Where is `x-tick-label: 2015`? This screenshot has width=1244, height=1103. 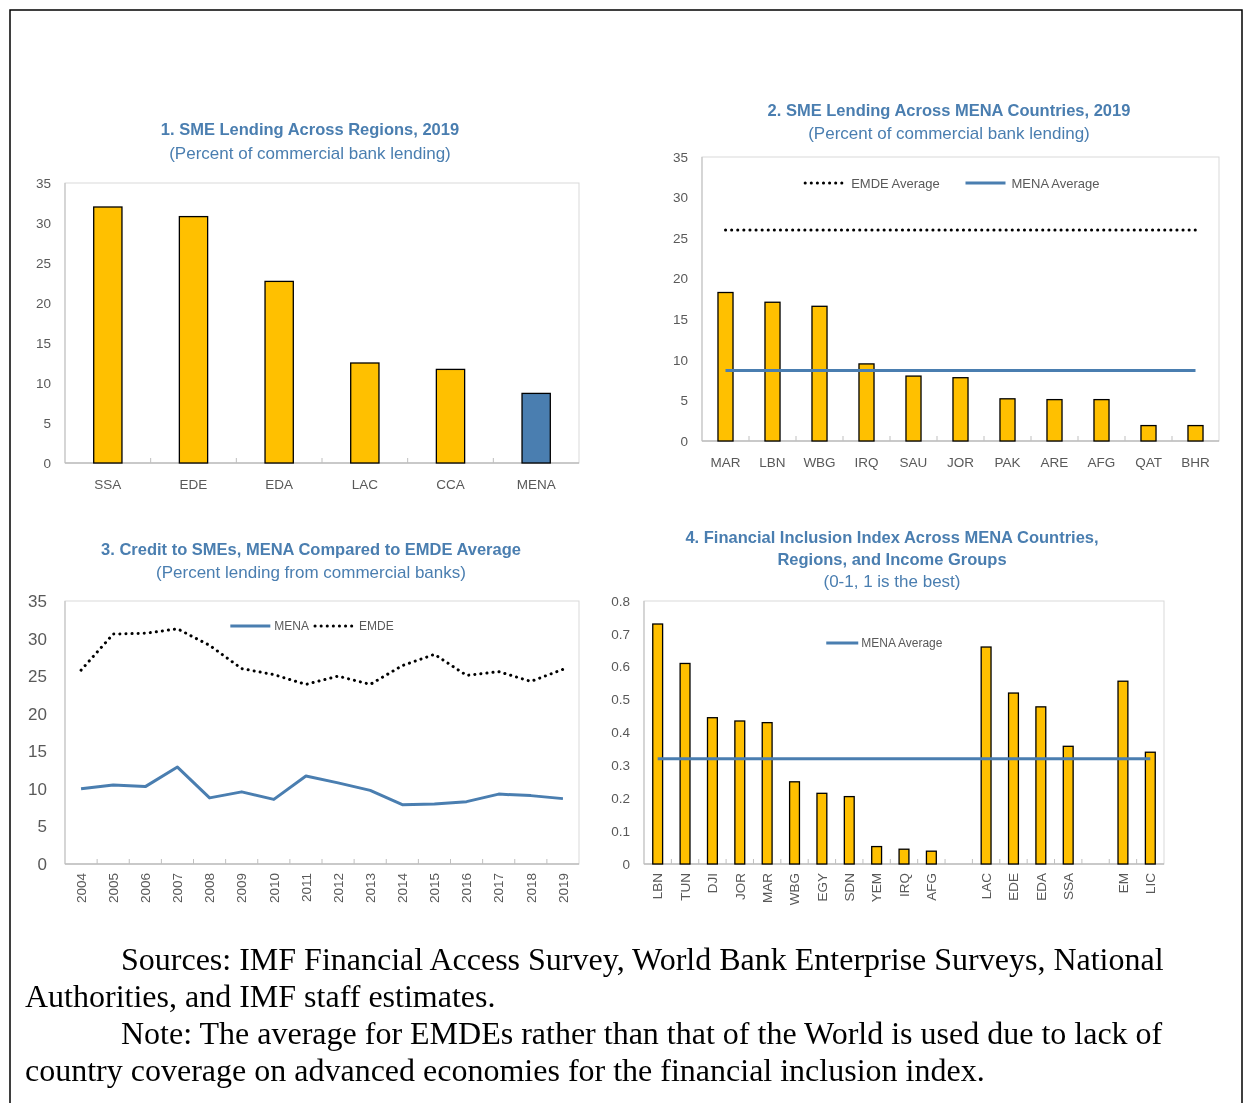 x-tick-label: 2015 is located at coordinates (435, 888).